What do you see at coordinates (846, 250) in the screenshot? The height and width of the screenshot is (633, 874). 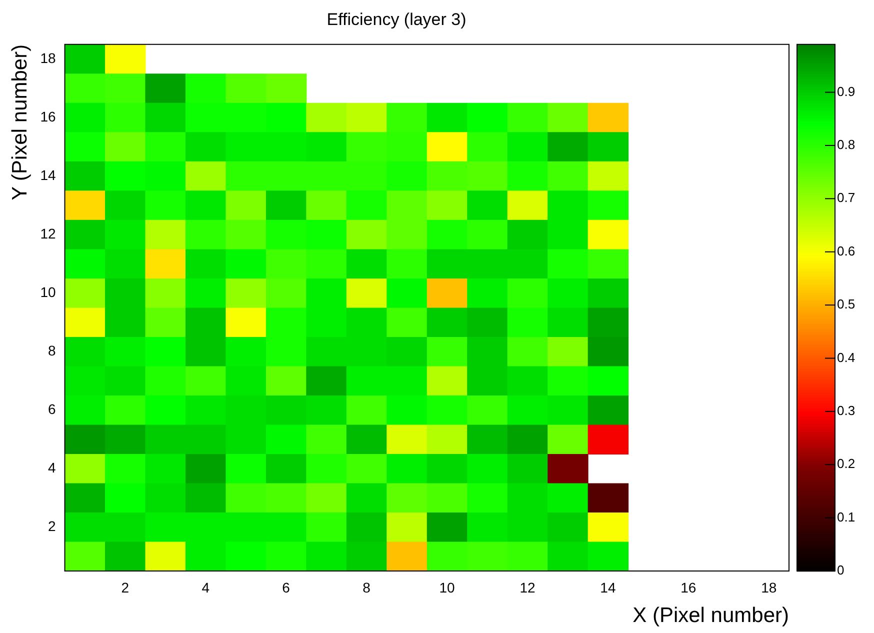 I see `color-bar-label: 0.6` at bounding box center [846, 250].